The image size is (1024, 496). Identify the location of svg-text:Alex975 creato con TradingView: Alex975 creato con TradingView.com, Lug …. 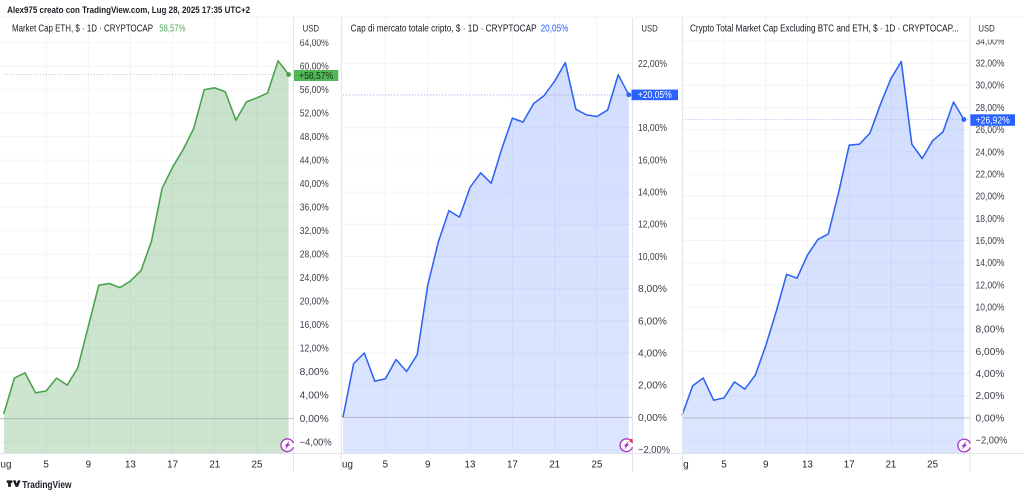
(128, 9).